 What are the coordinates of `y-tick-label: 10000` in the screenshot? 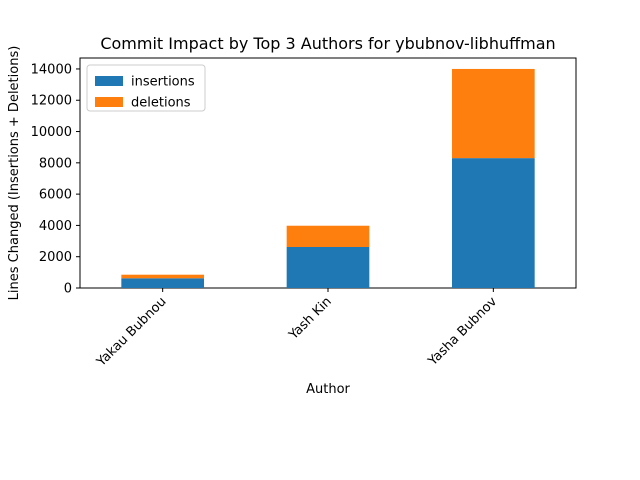 It's located at (51, 132).